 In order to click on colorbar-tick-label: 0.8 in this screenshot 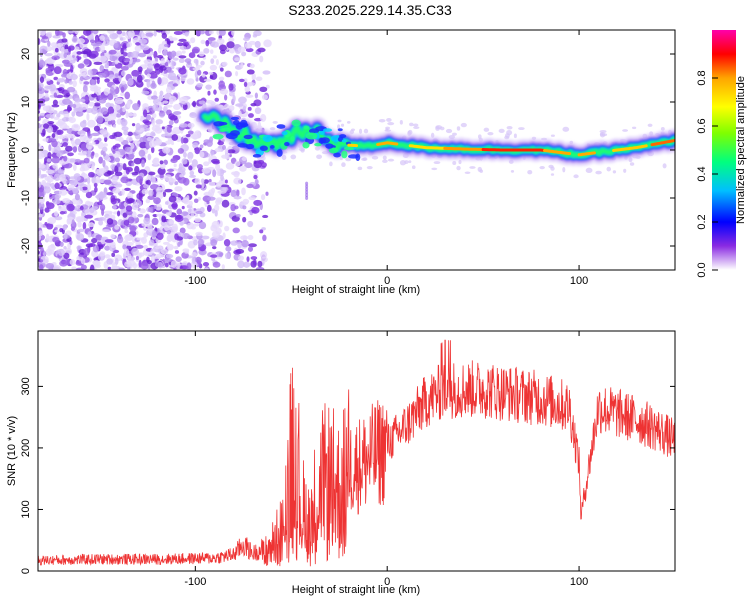, I will do `click(702, 77)`.